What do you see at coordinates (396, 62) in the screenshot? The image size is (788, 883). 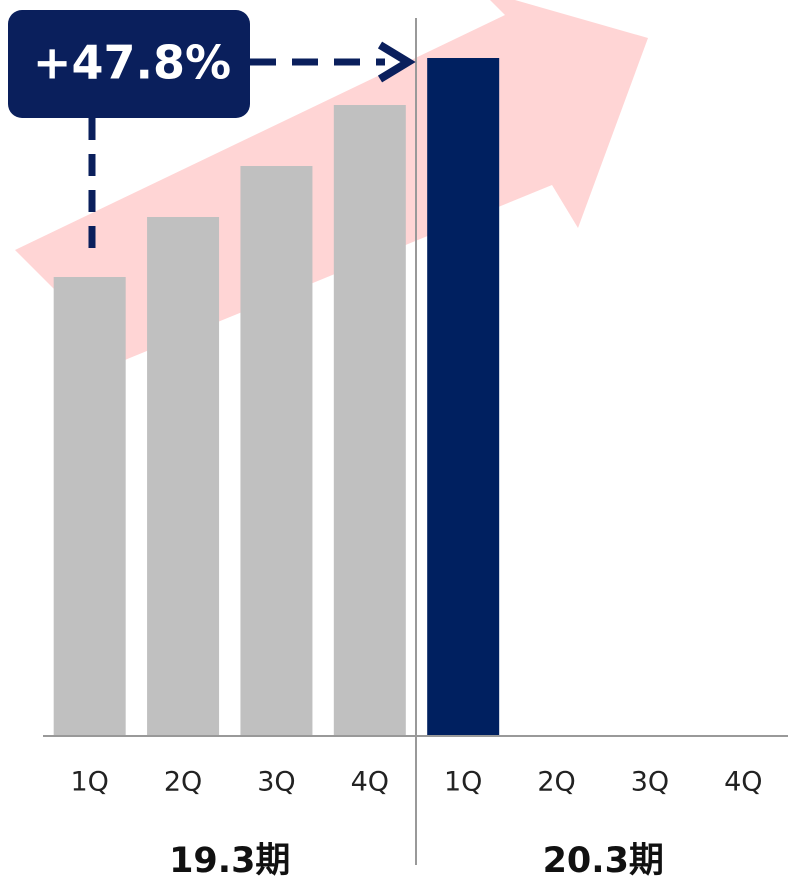 I see `arrowhead` at bounding box center [396, 62].